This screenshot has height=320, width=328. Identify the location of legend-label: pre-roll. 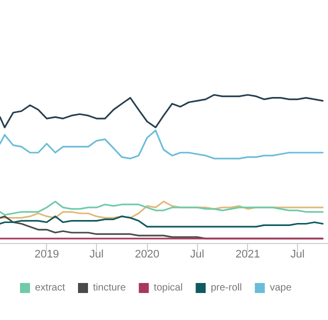
(226, 288).